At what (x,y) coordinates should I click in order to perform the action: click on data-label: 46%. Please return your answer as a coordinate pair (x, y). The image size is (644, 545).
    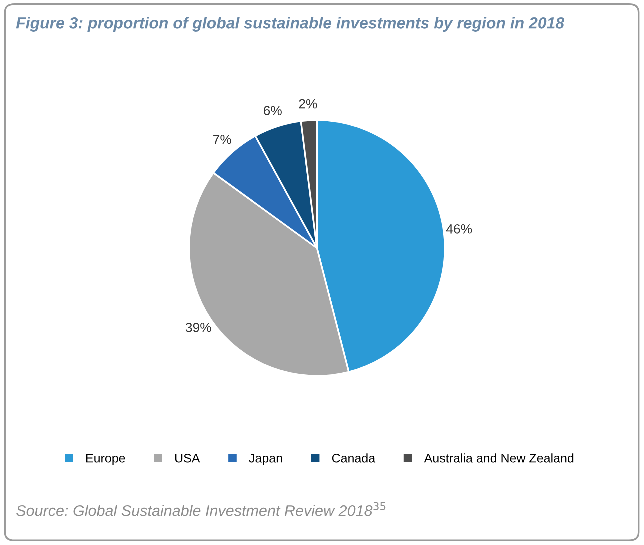
    Looking at the image, I should click on (459, 229).